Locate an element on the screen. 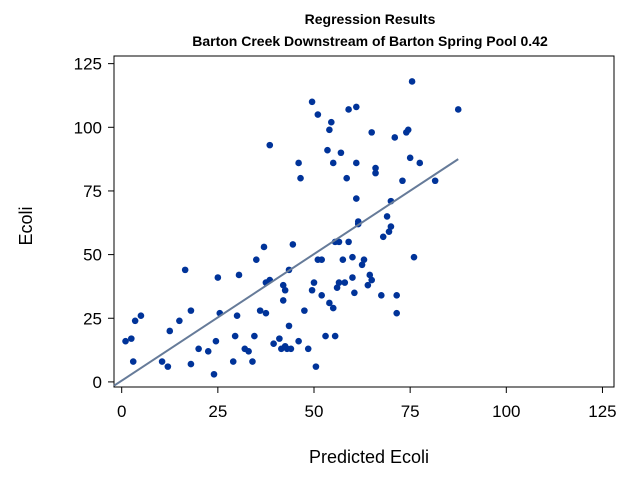 Image resolution: width=640 pixels, height=485 pixels. x-axis-label: Predicted Ecoli is located at coordinates (369, 457).